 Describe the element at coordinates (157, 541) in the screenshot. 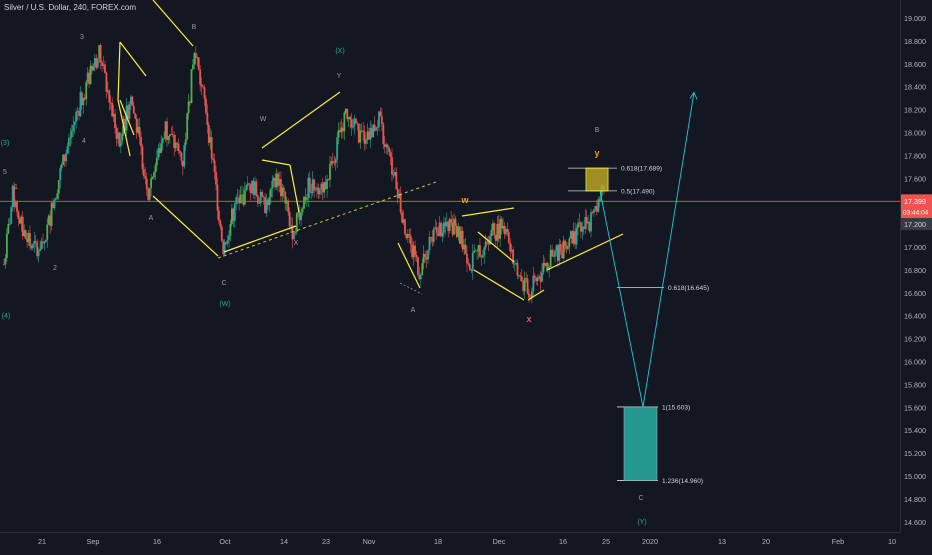

I see `time-tick-label: 16` at that location.